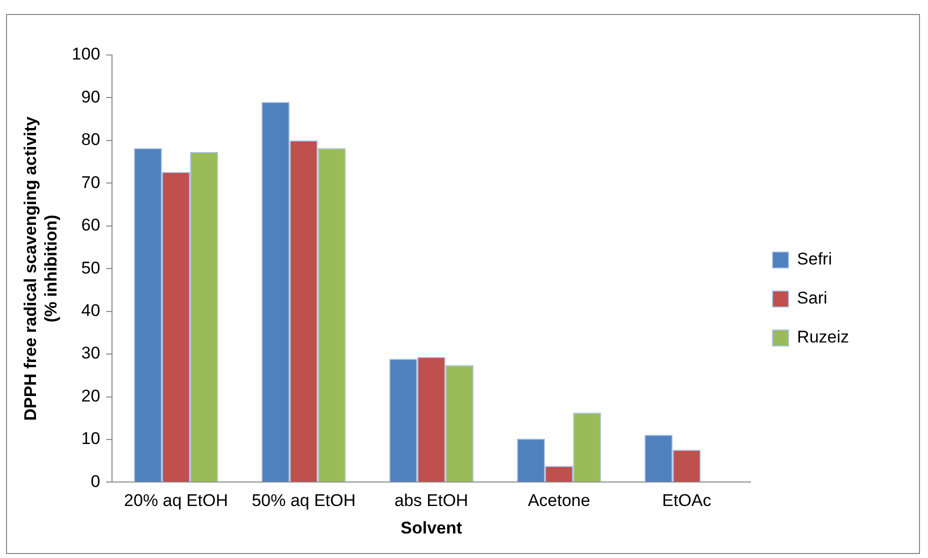  Describe the element at coordinates (90, 310) in the screenshot. I see `y-tick-label: 40` at that location.